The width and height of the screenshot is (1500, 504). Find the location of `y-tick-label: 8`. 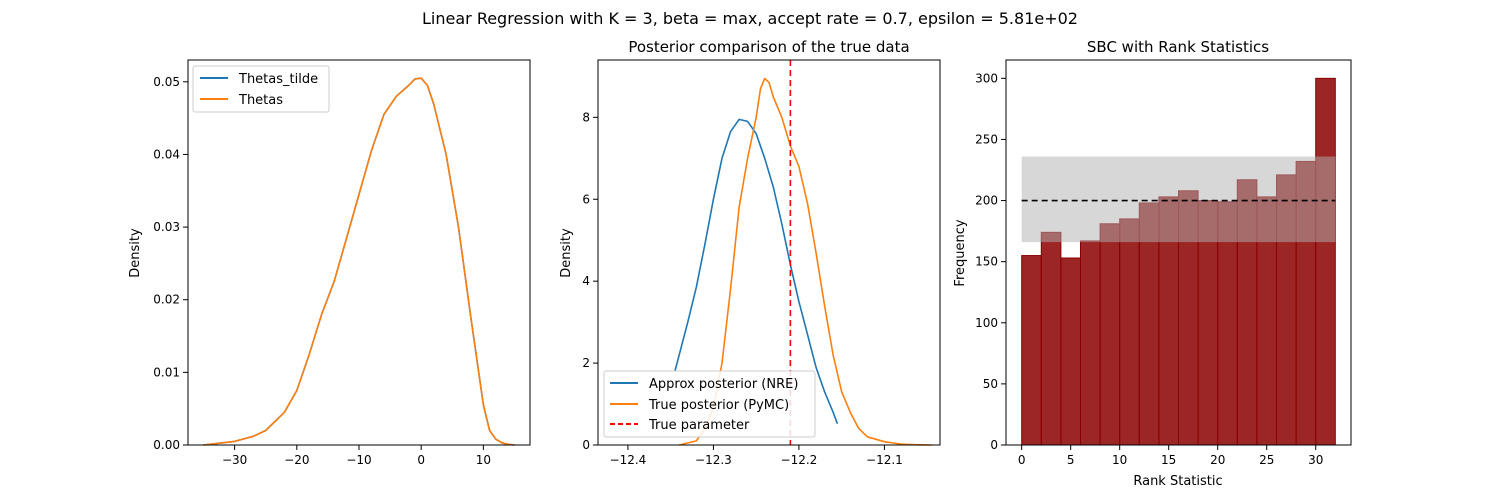

y-tick-label: 8 is located at coordinates (586, 117).